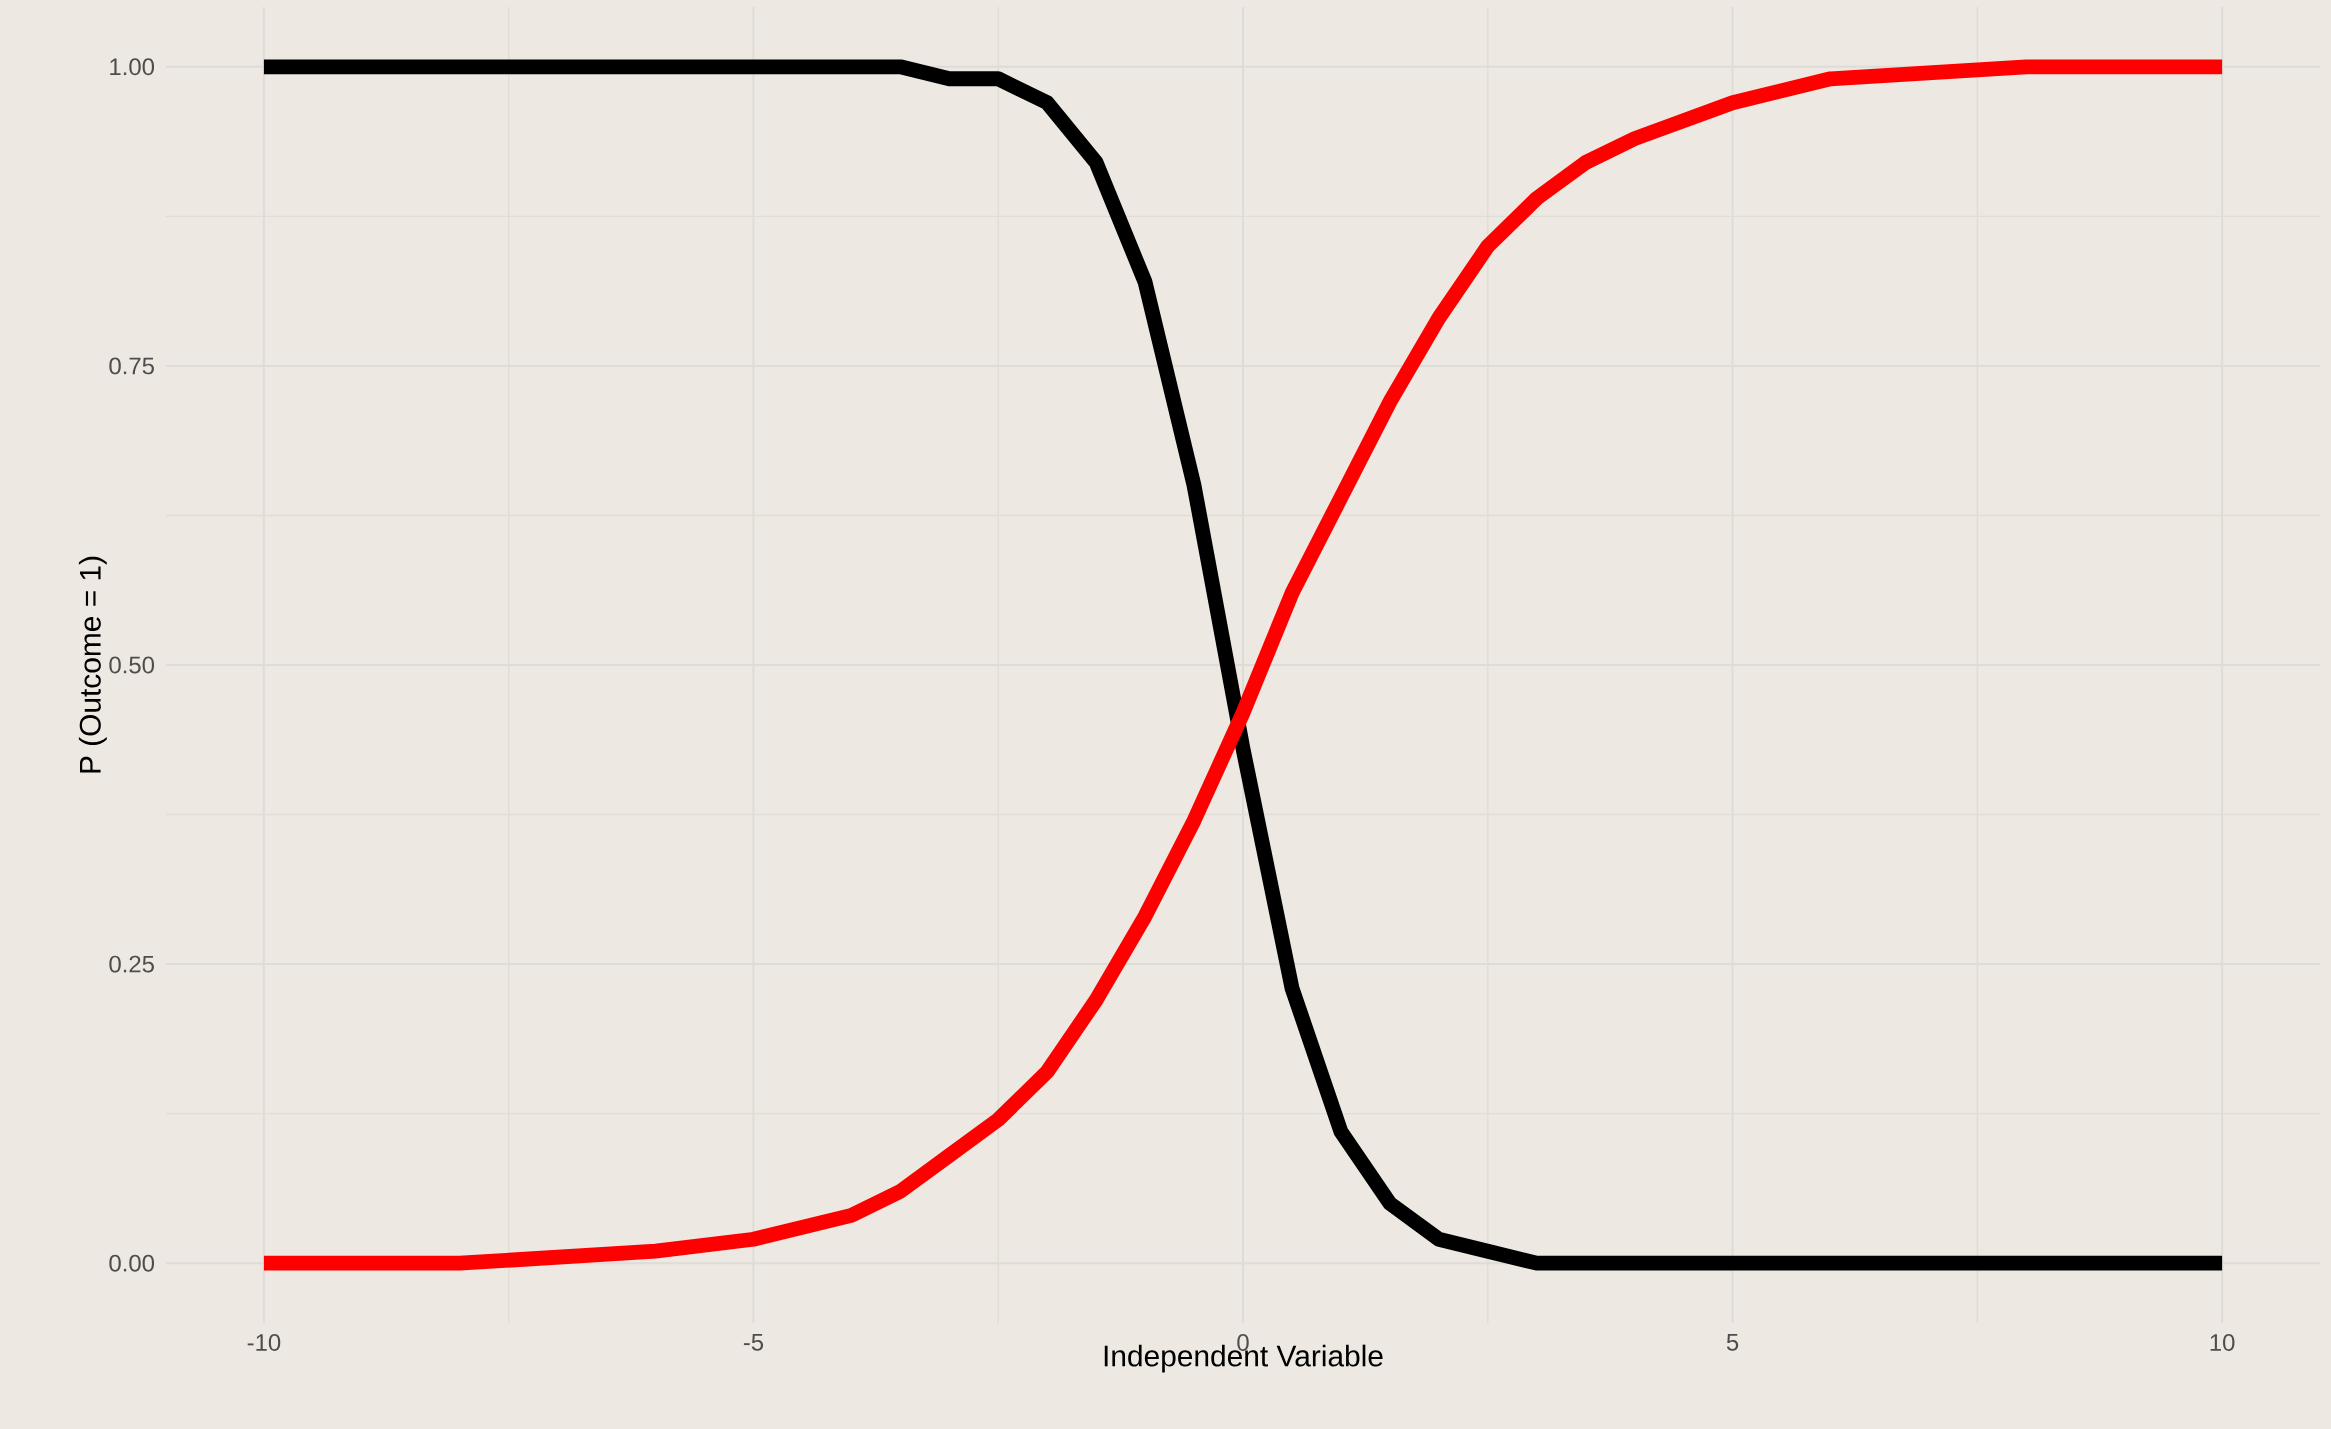 The height and width of the screenshot is (1429, 2331). What do you see at coordinates (264, 1342) in the screenshot?
I see `x-tick-label: -10` at bounding box center [264, 1342].